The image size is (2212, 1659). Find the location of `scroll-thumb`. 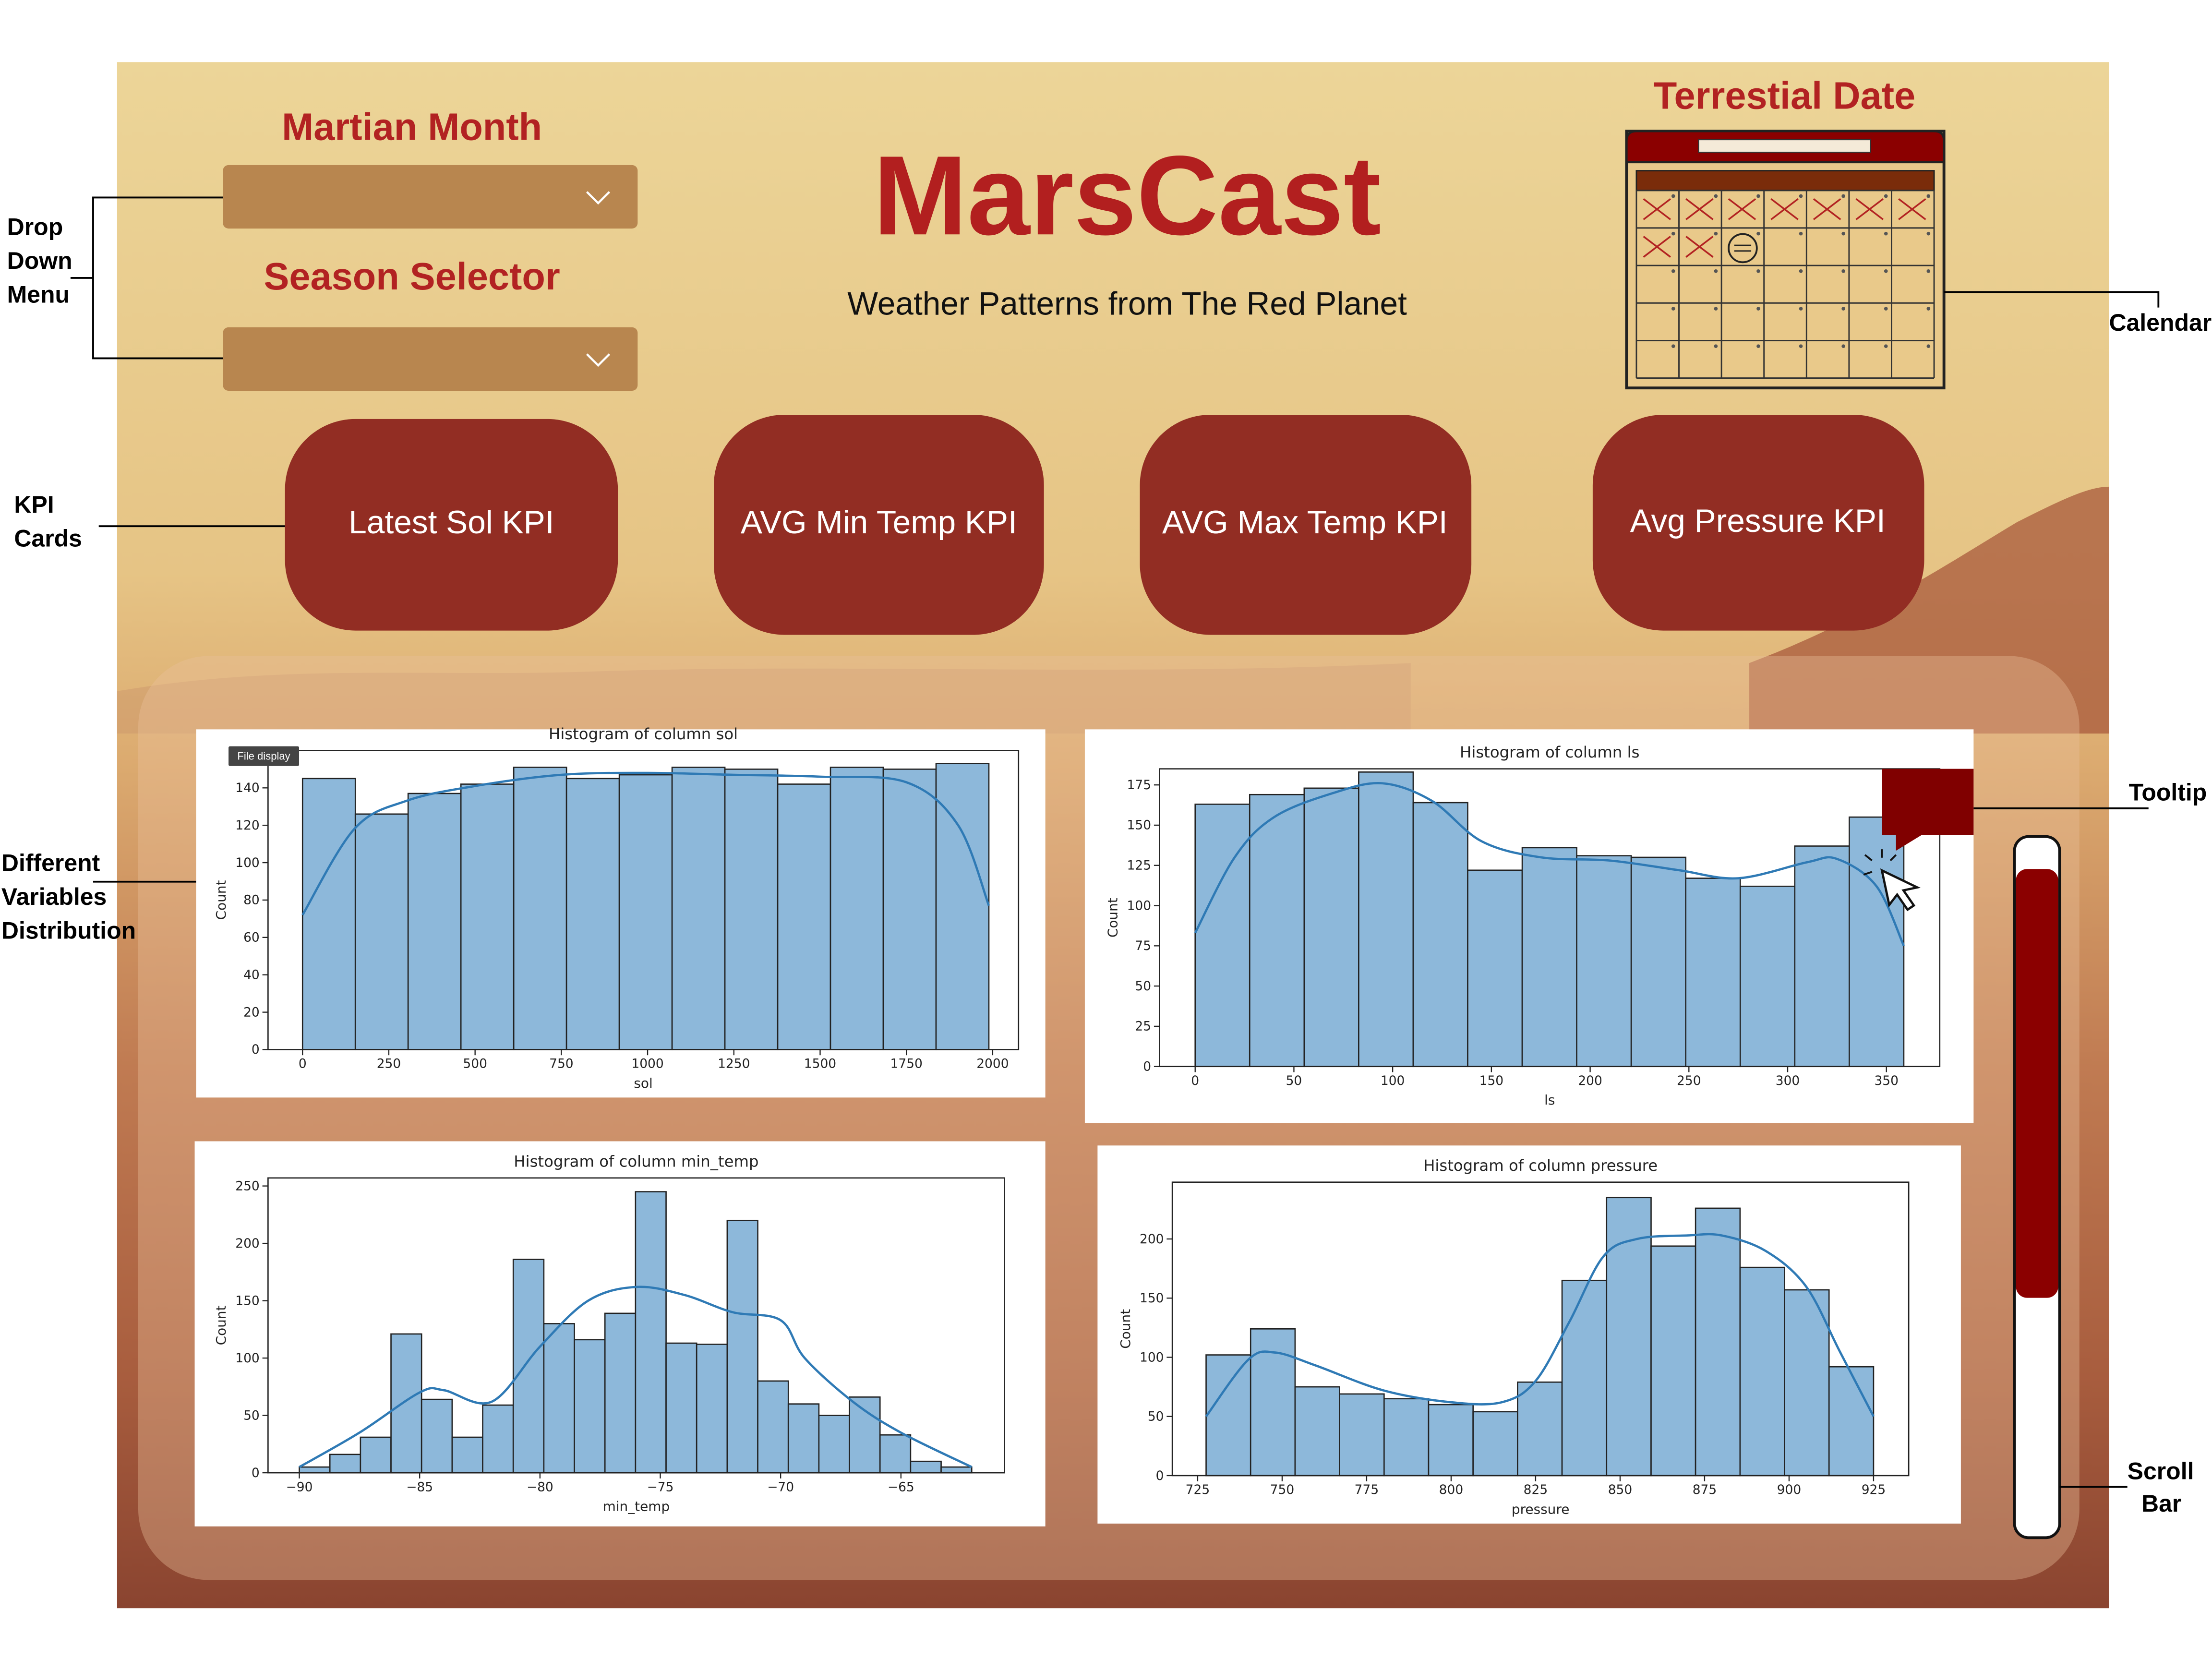

scroll-thumb is located at coordinates (2037, 1083).